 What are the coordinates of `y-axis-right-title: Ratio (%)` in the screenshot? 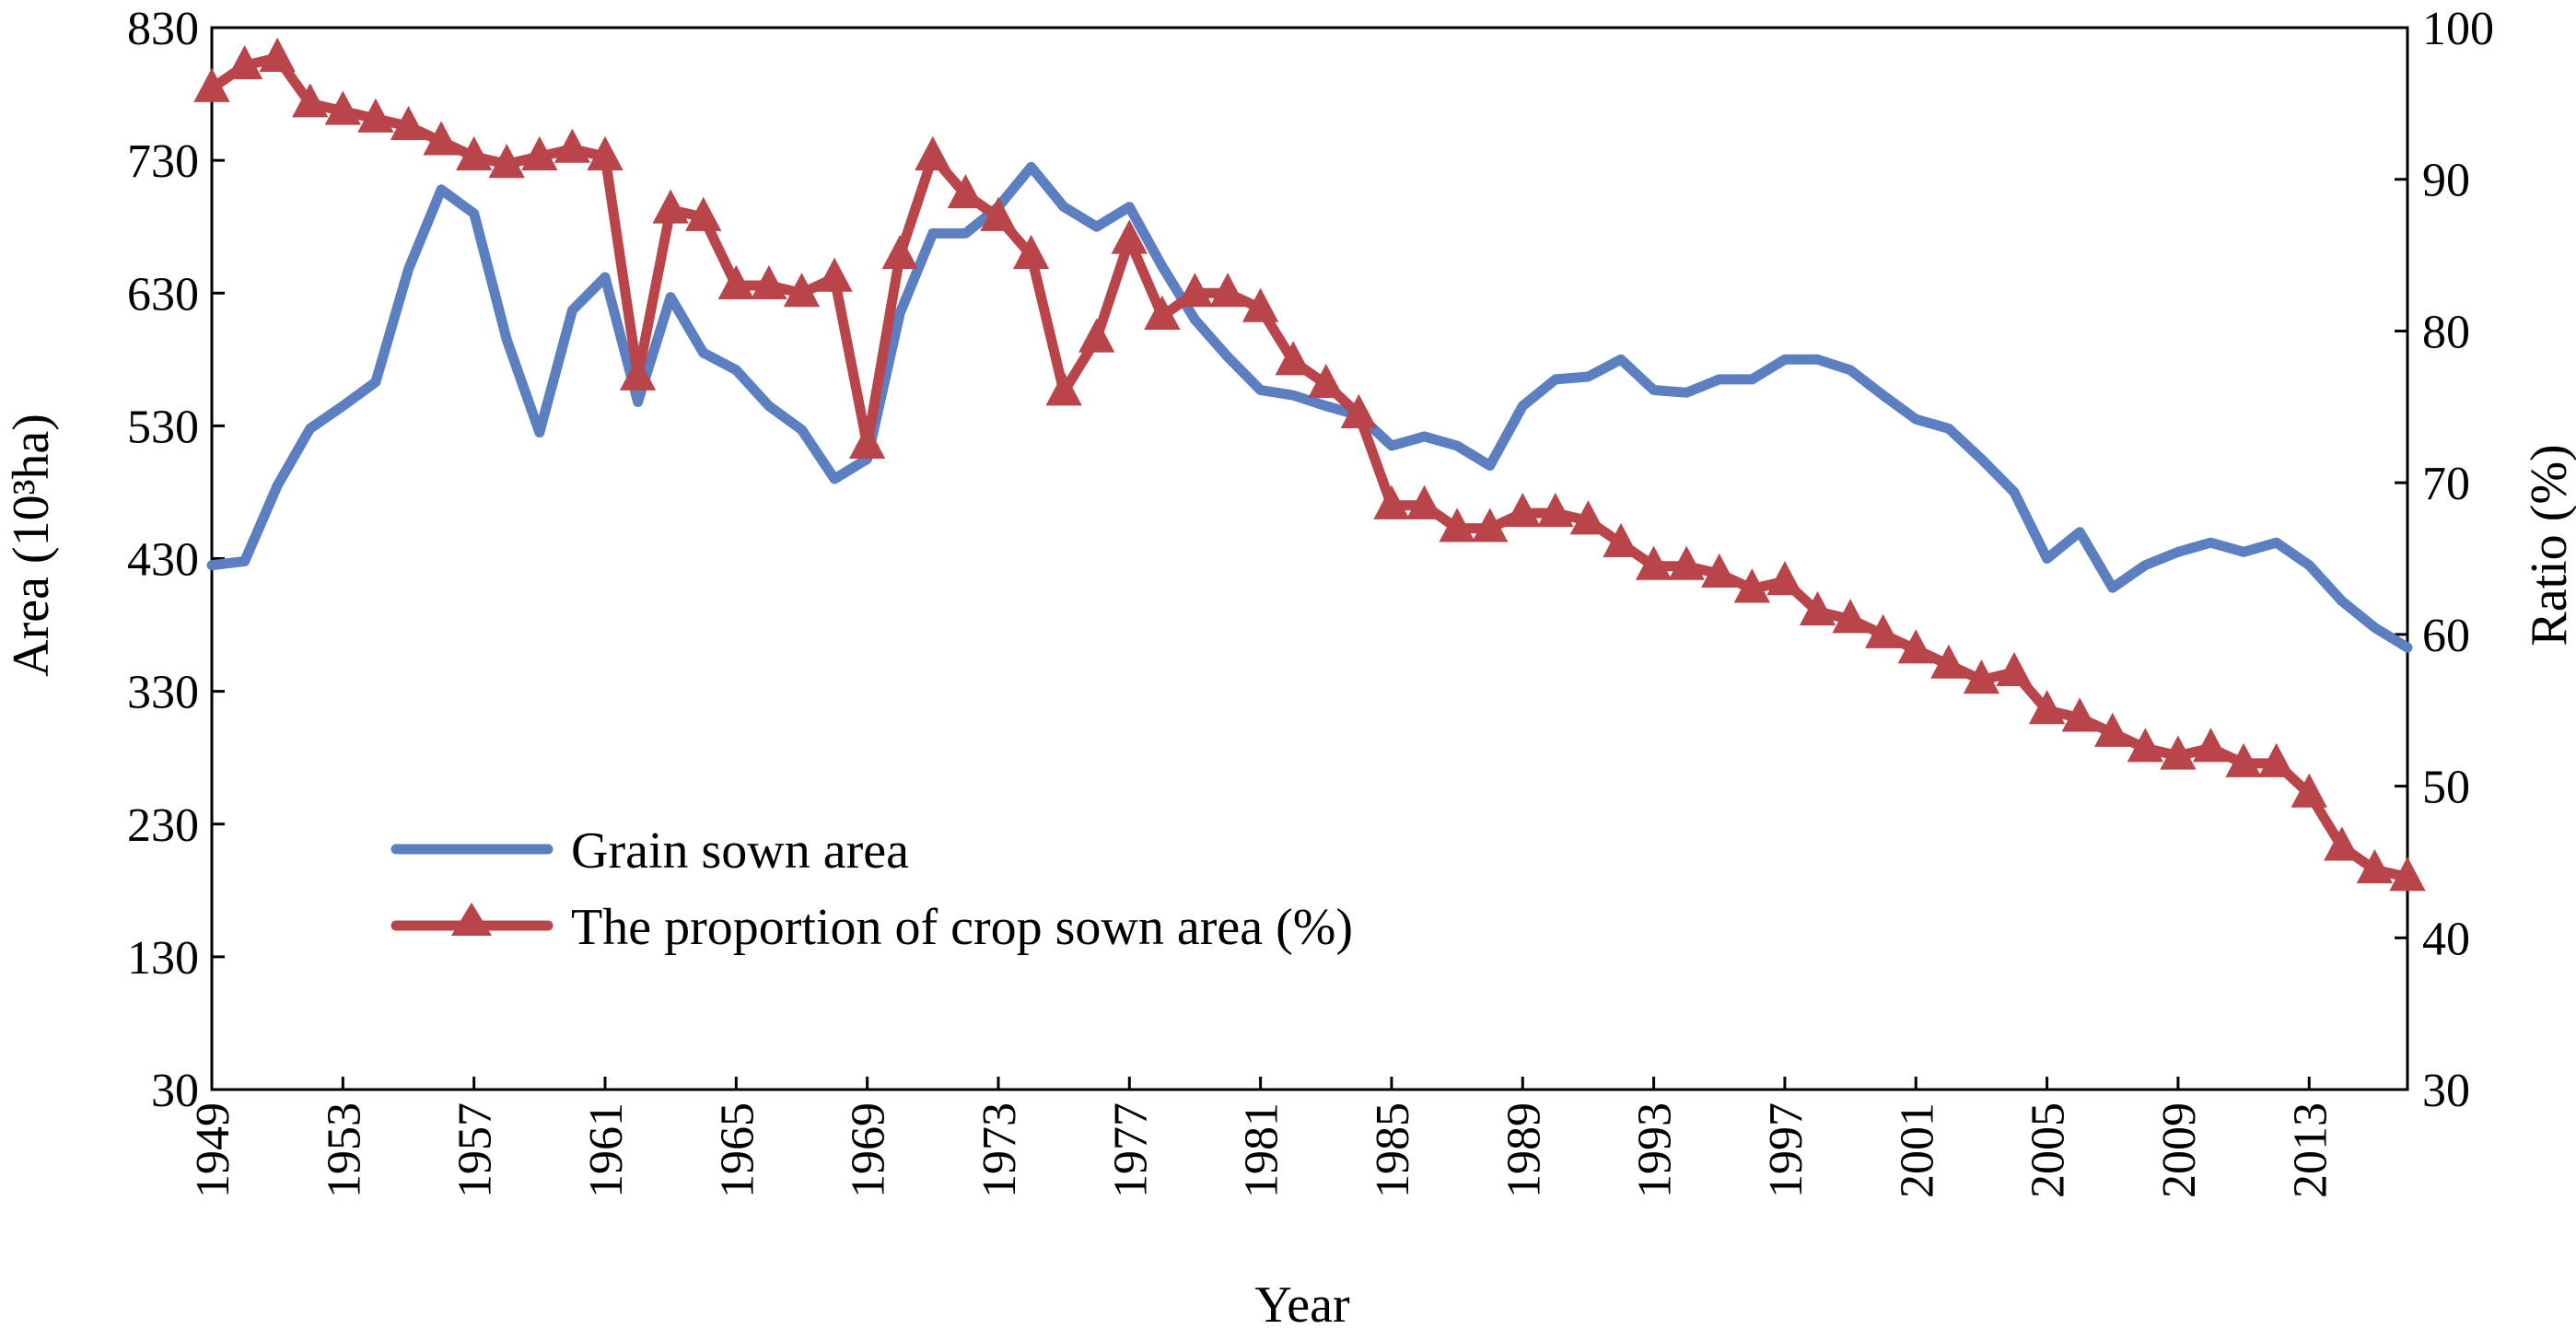 It's located at (2548, 545).